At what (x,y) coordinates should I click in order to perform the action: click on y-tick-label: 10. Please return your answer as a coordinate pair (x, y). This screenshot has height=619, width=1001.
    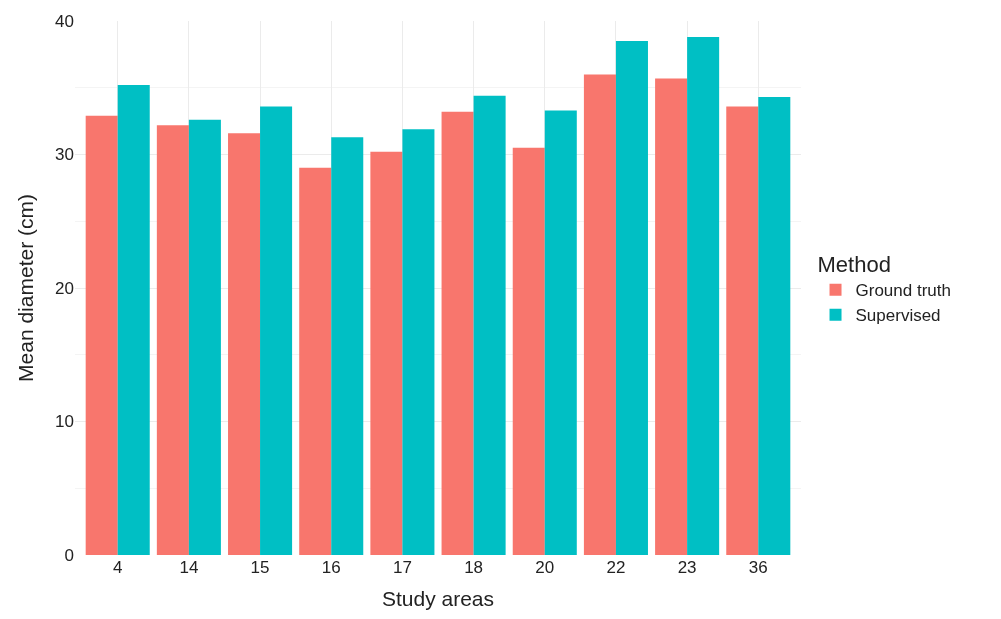
    Looking at the image, I should click on (64, 422).